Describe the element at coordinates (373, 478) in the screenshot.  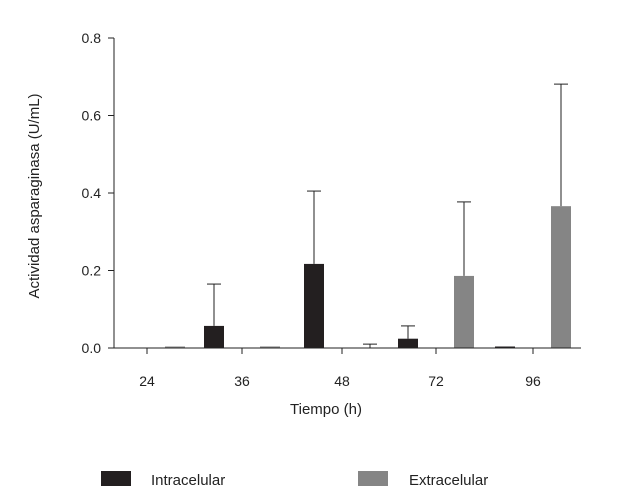
I see `legend-swatch-extracelular` at that location.